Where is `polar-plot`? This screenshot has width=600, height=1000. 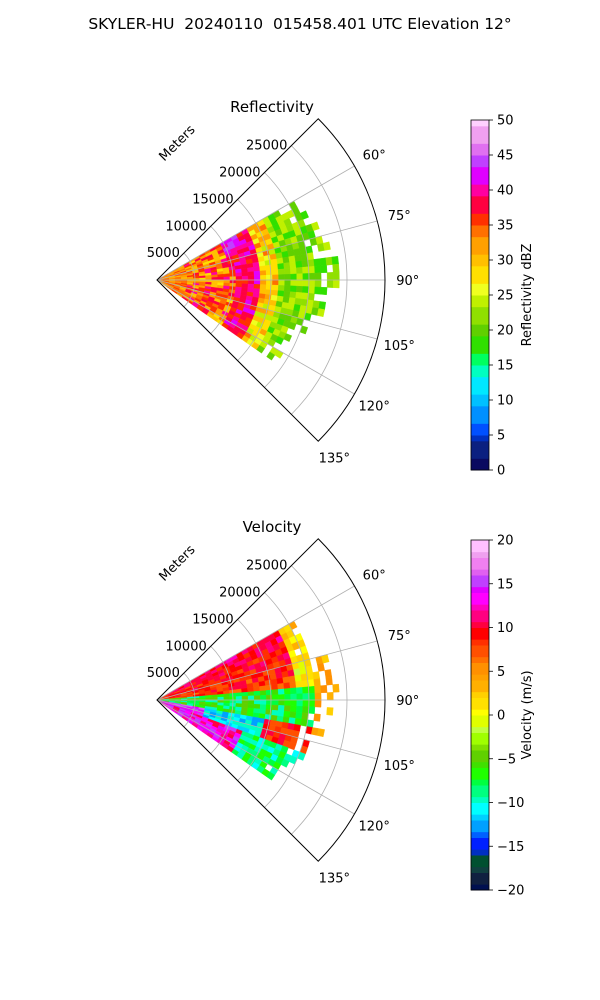 polar-plot is located at coordinates (271, 700).